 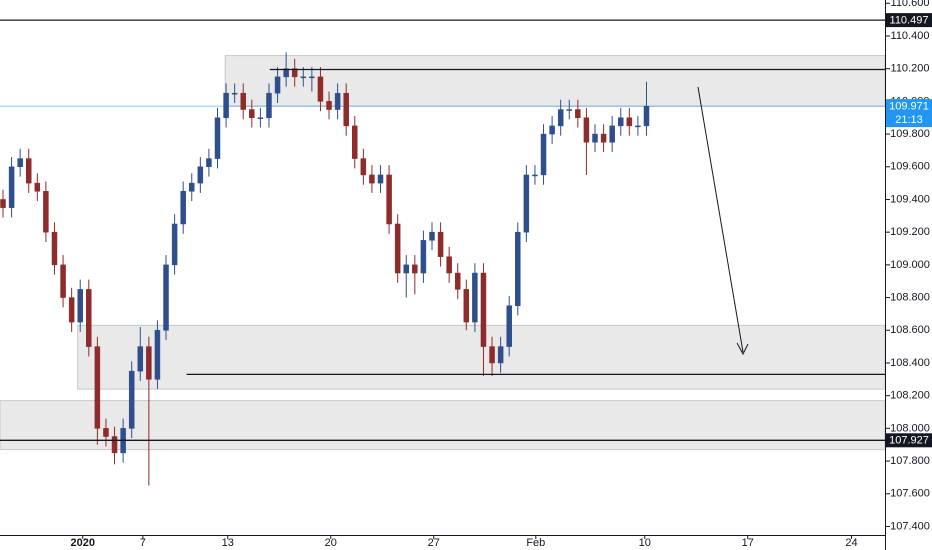 I want to click on level-label: 107.927, so click(x=909, y=441).